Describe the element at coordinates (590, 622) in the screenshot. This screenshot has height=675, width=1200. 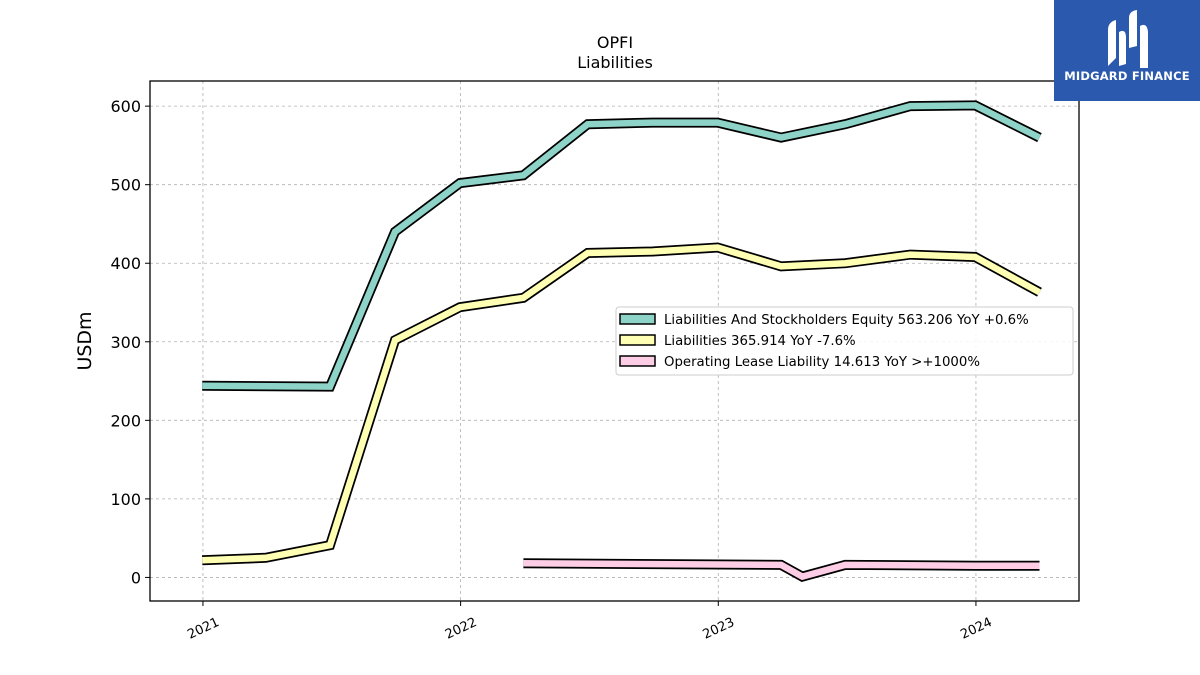
I see `x-axis: 2021 2022 2023 2024` at that location.